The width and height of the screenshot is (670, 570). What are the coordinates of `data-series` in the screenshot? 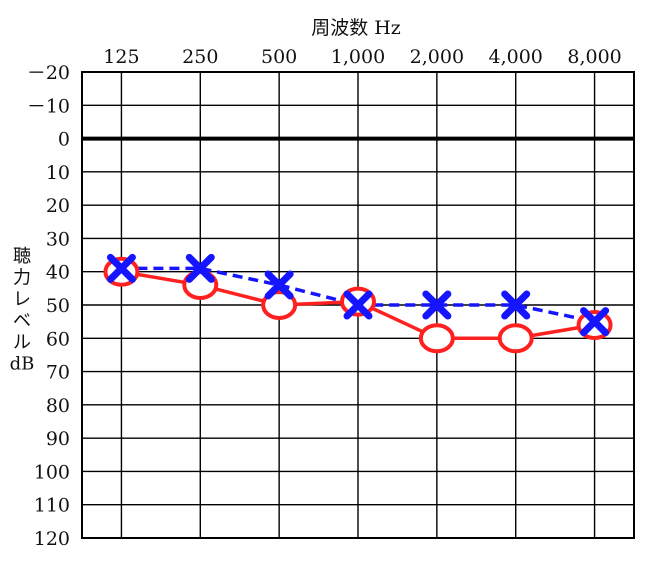 It's located at (358, 303).